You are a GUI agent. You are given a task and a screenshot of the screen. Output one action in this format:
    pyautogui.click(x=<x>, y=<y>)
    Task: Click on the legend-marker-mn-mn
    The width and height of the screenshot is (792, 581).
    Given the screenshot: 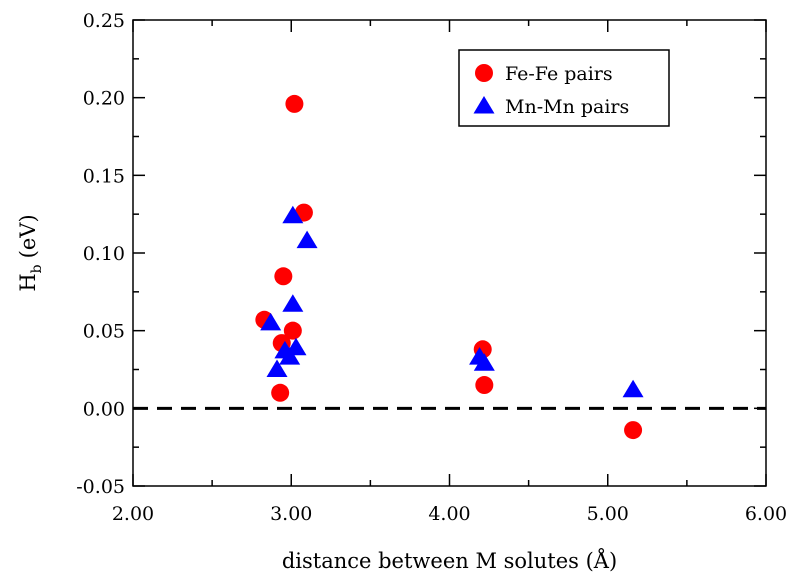 What is the action you would take?
    pyautogui.click(x=484, y=105)
    